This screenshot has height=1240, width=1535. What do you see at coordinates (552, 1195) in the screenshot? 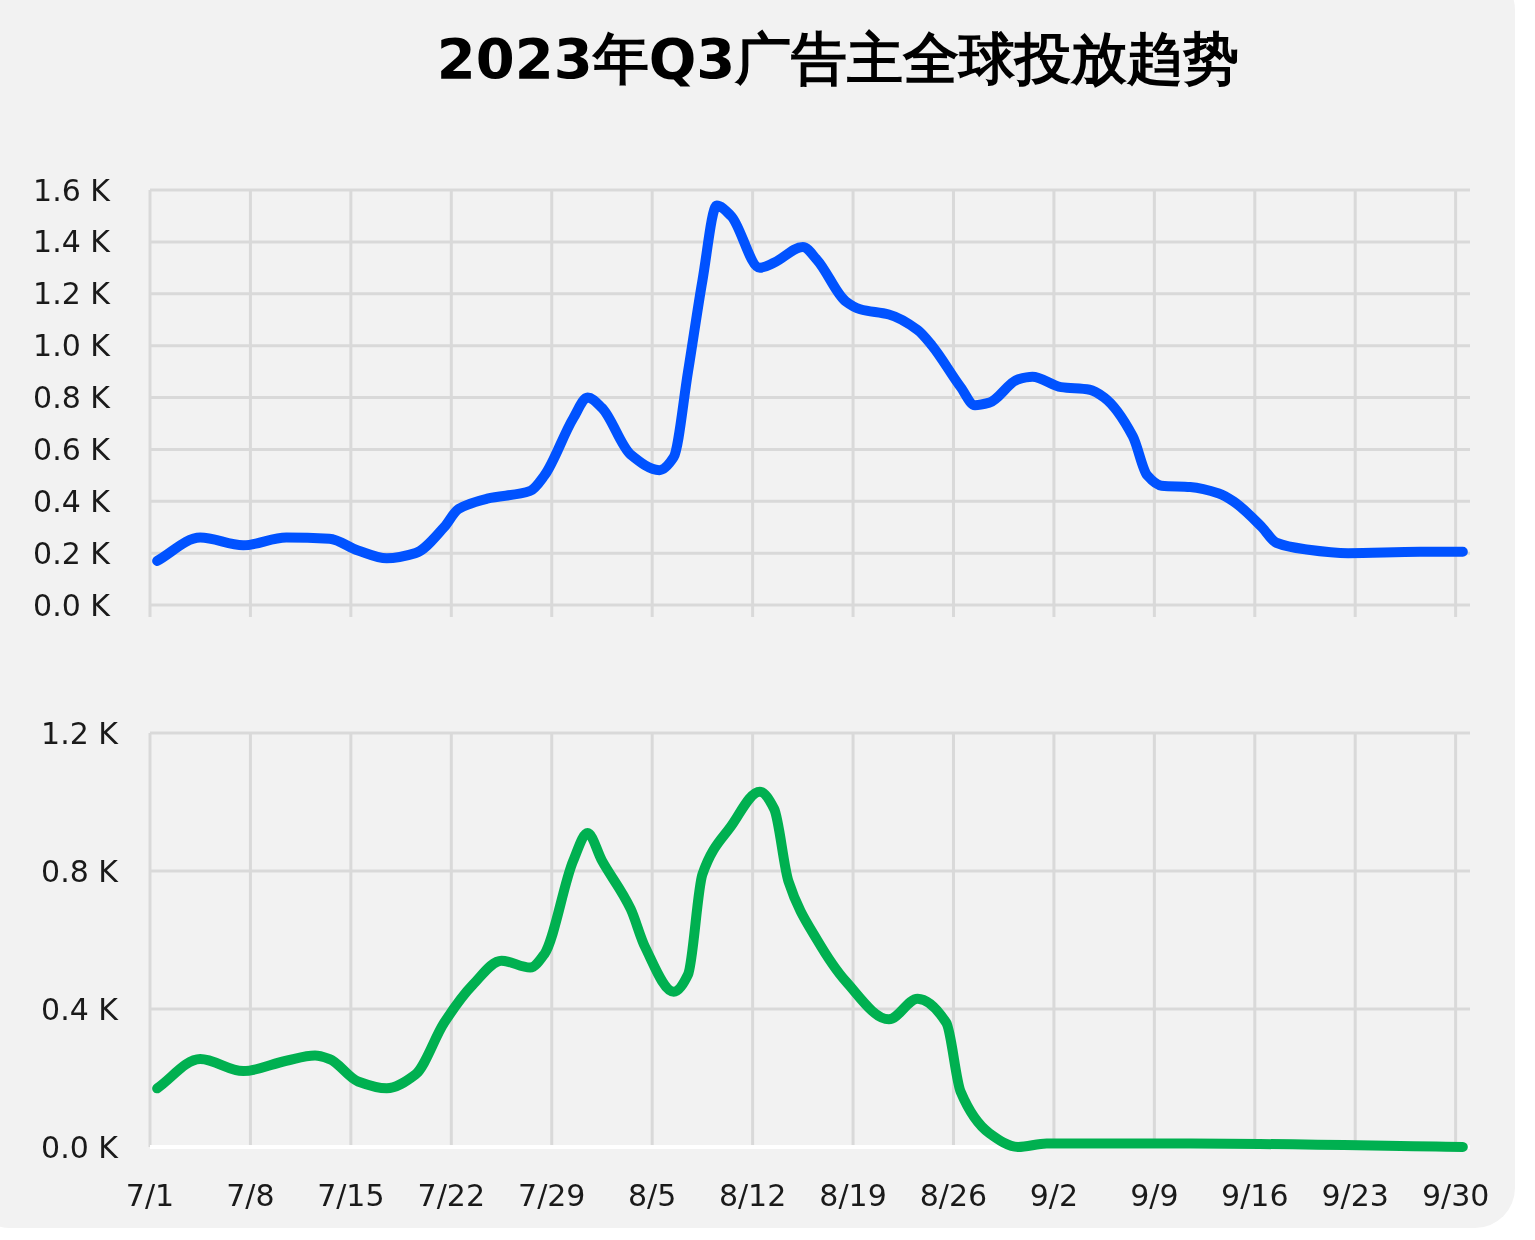
I see `x-tick-label: 7/29` at bounding box center [552, 1195].